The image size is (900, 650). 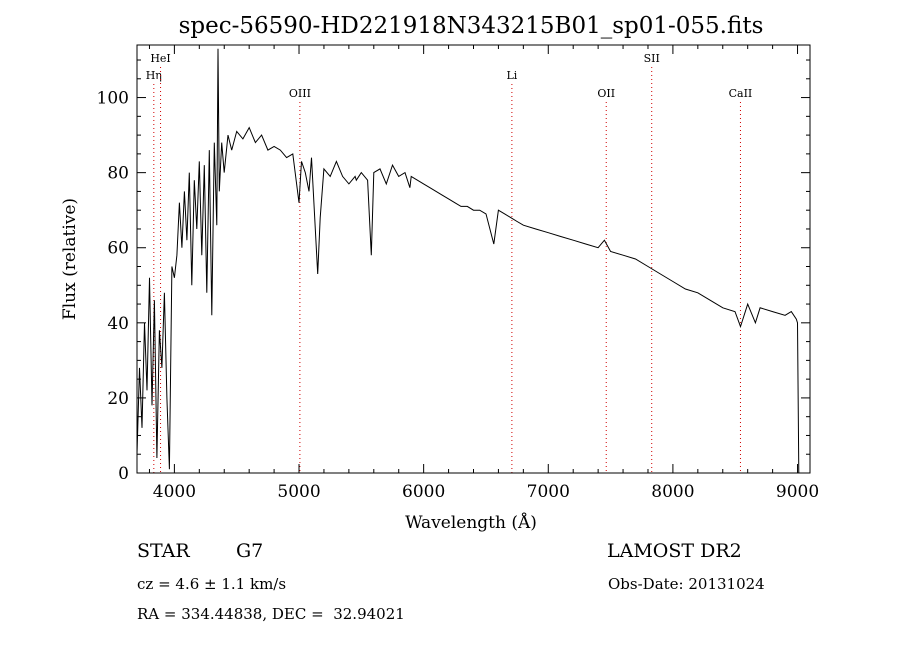 I want to click on object-type: STAR, so click(x=163, y=551).